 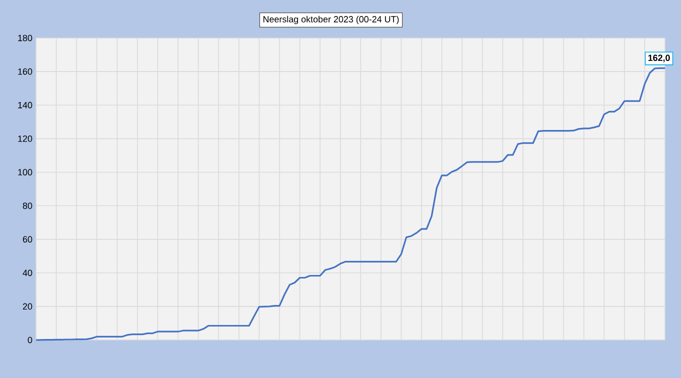 I want to click on y-tick-label: 100, so click(x=25, y=172).